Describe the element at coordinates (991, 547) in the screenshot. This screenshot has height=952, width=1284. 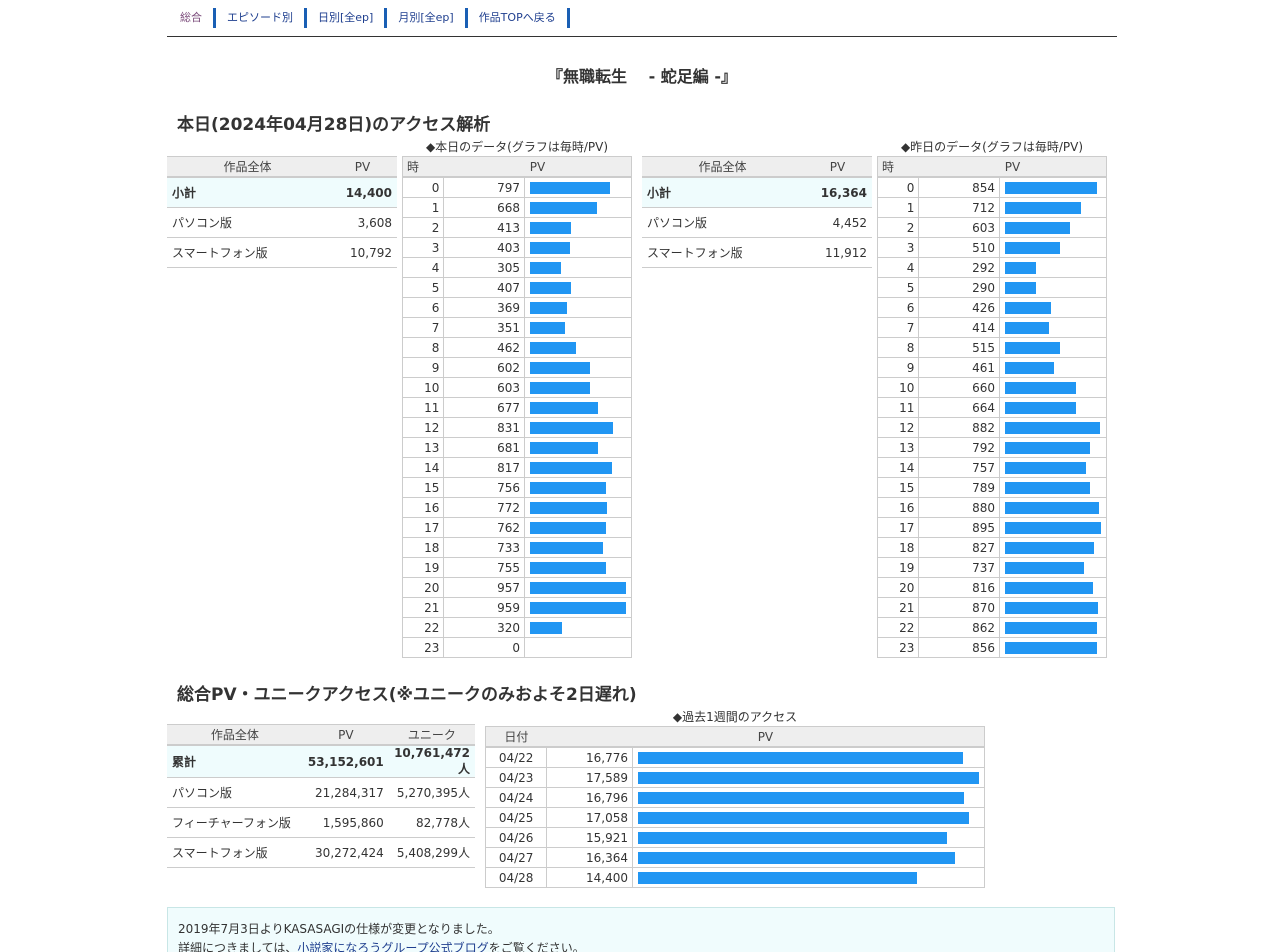
I see `table-row: 18 827` at that location.